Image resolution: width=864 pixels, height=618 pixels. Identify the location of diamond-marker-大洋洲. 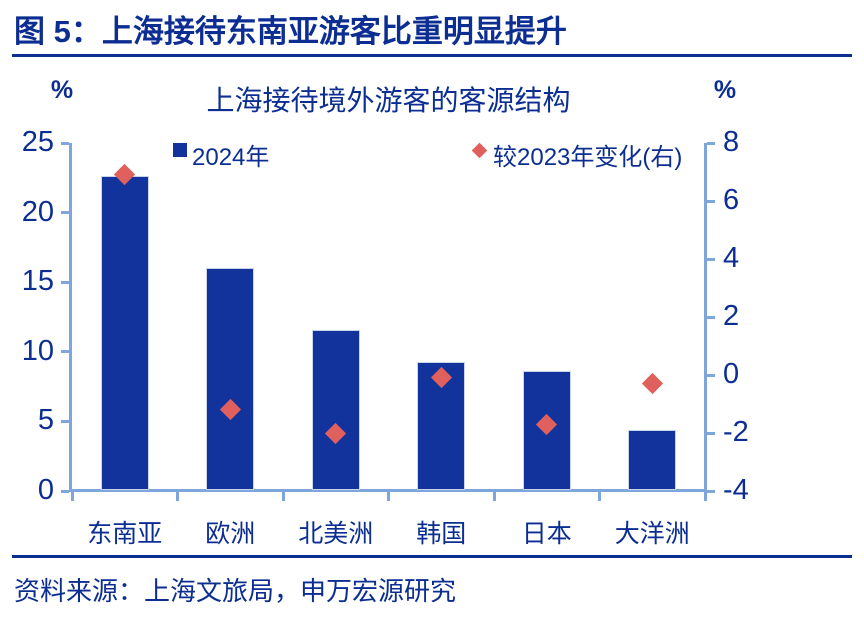
(652, 384).